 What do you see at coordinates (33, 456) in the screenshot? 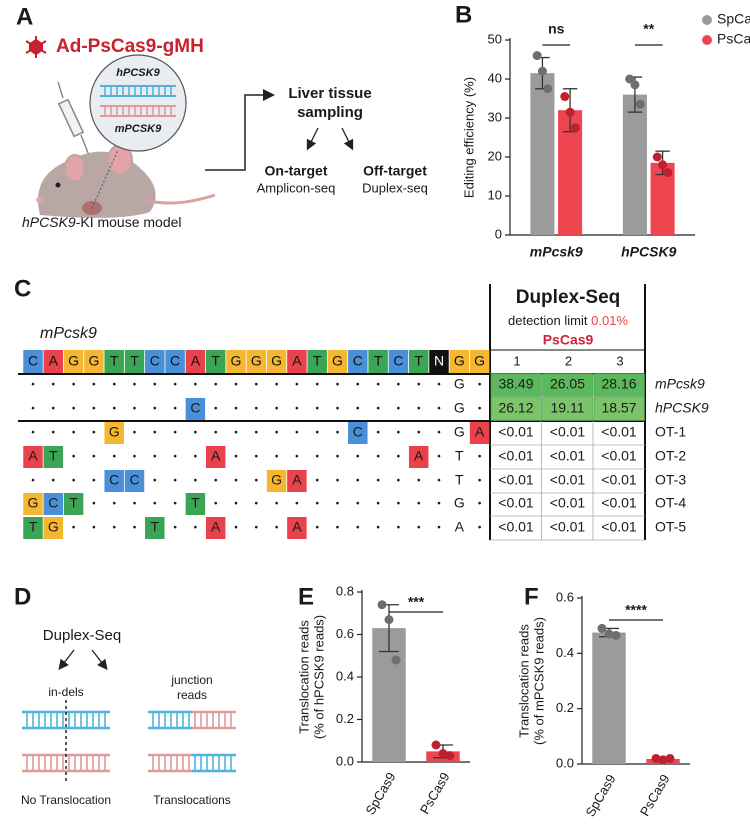
I see `row-base: A` at bounding box center [33, 456].